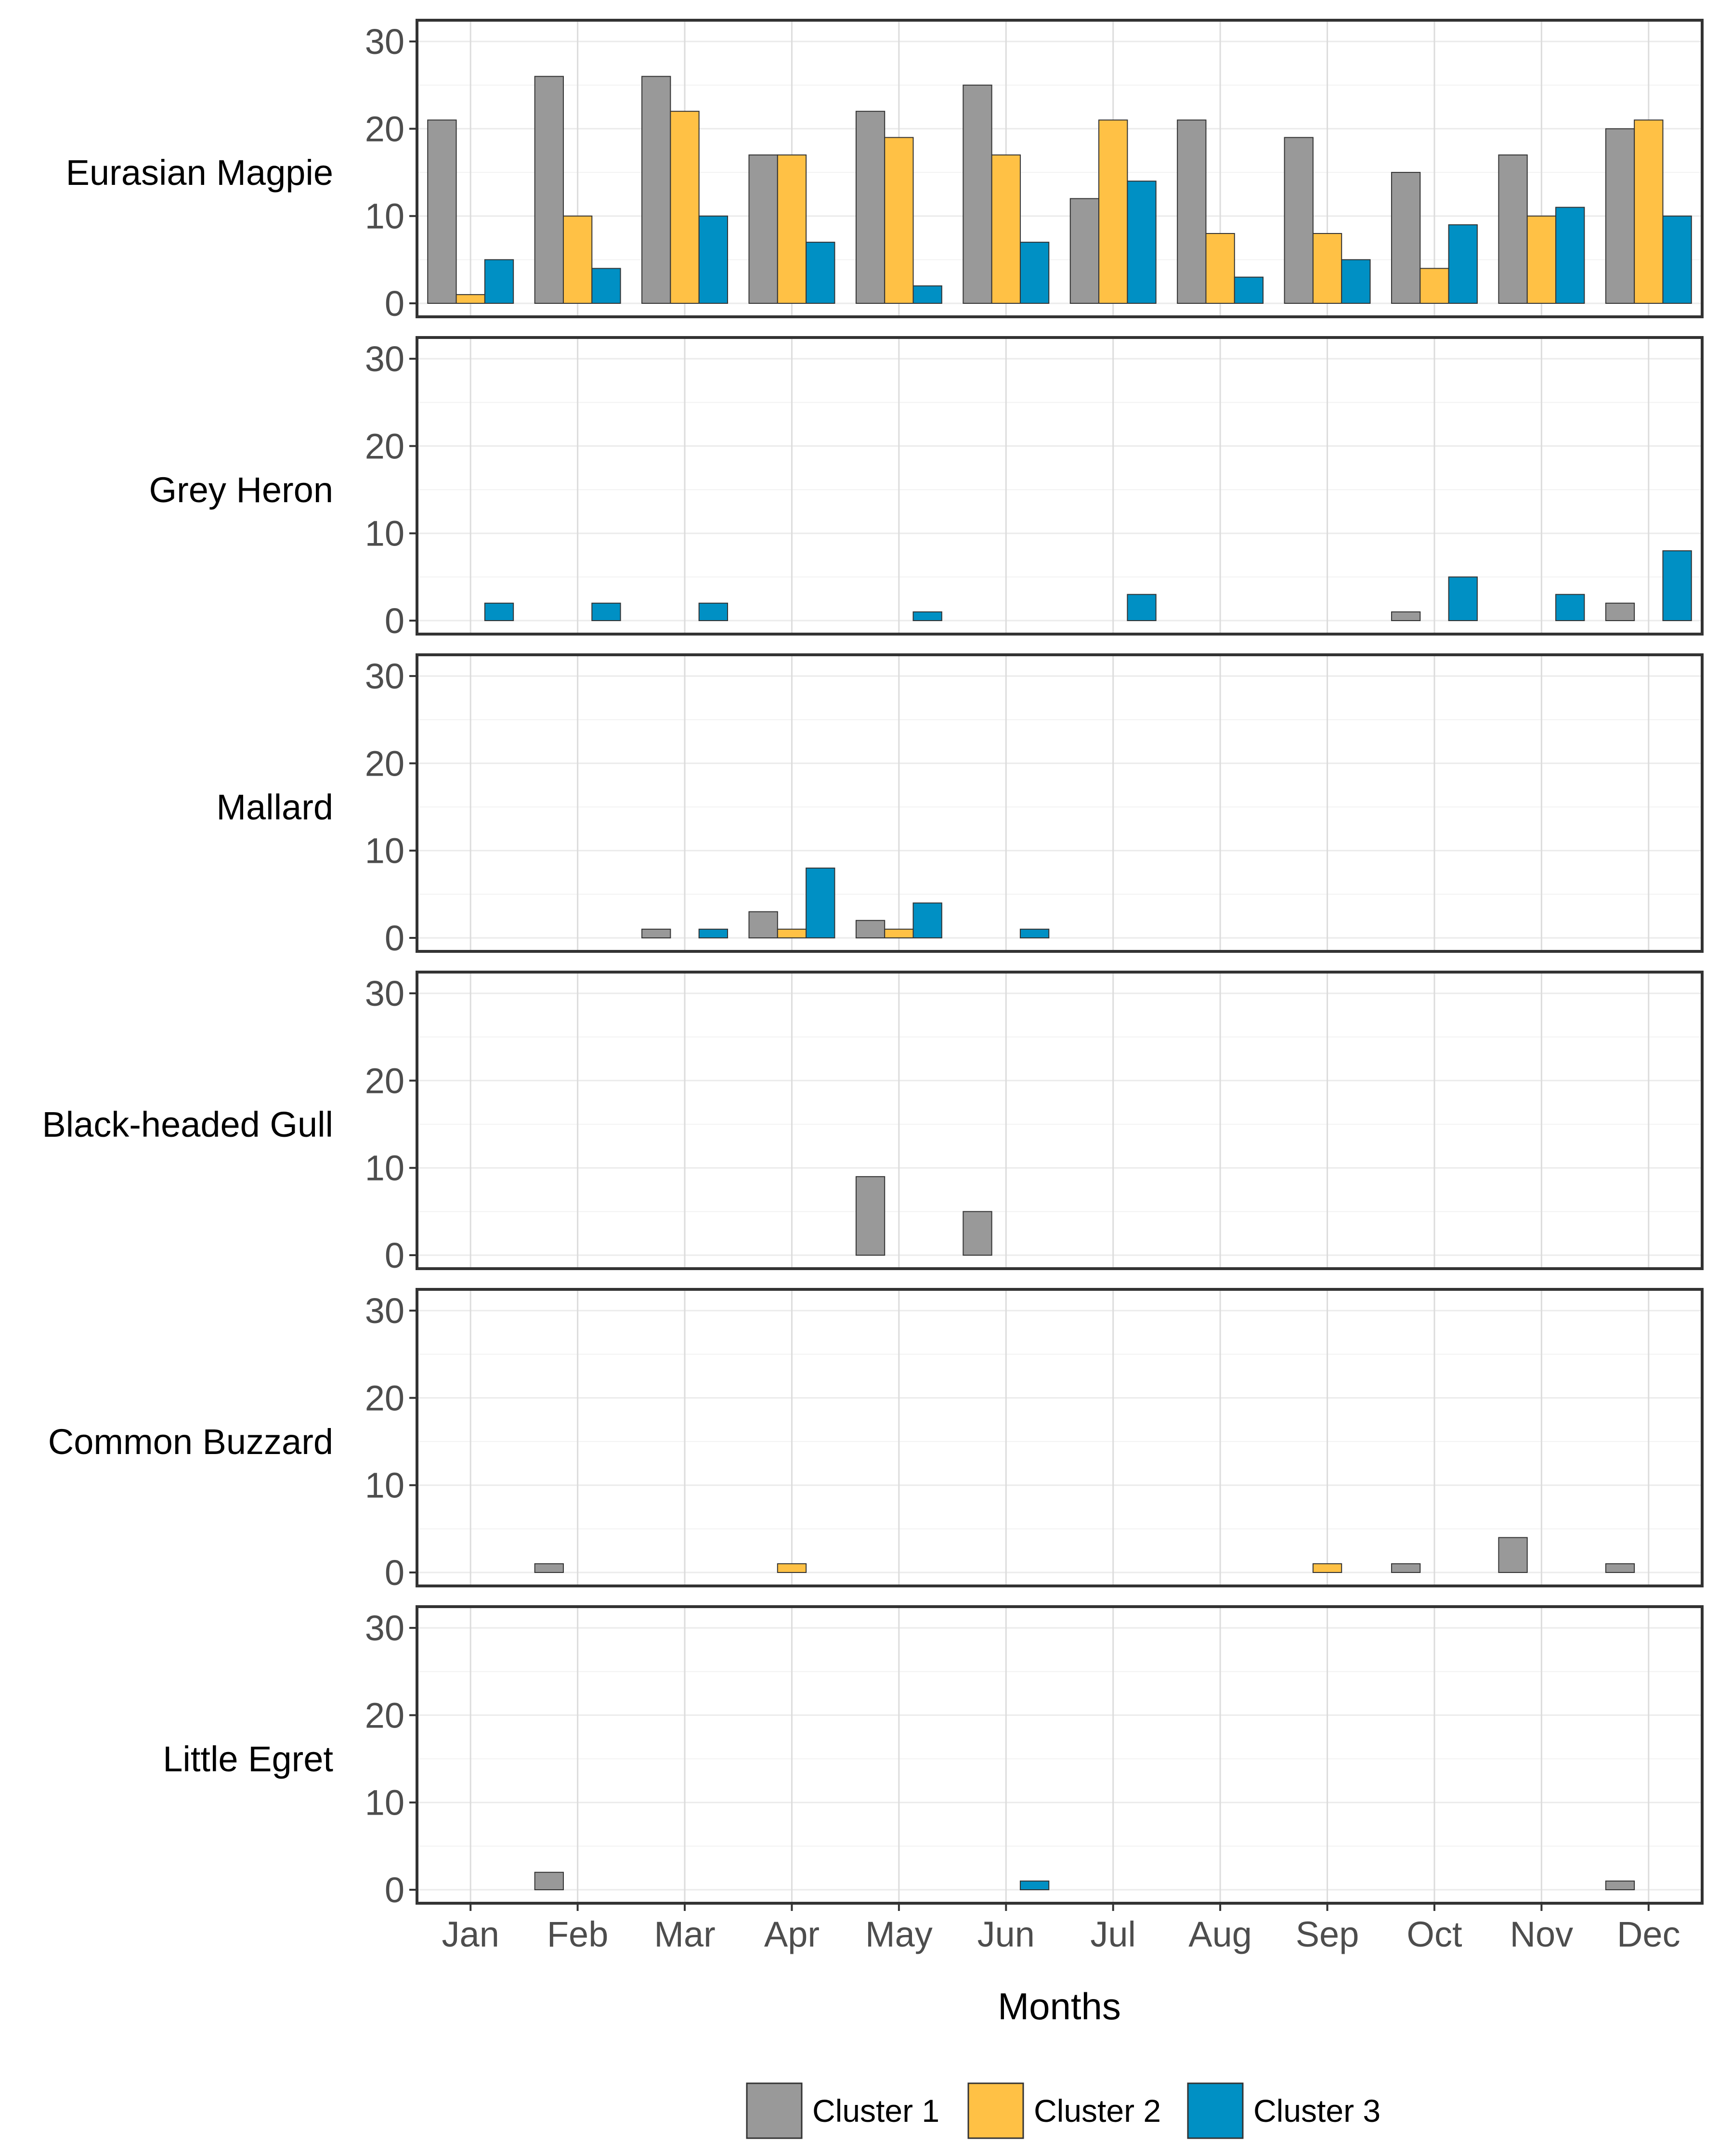  I want to click on bar-grey-heron-cluster-1-oct, so click(1406, 616).